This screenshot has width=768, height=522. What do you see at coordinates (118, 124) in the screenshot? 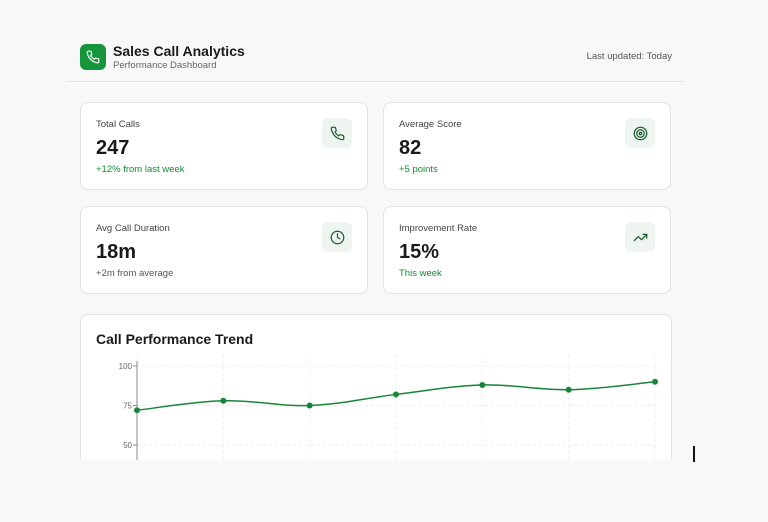
I see `stat-label: Total Calls` at bounding box center [118, 124].